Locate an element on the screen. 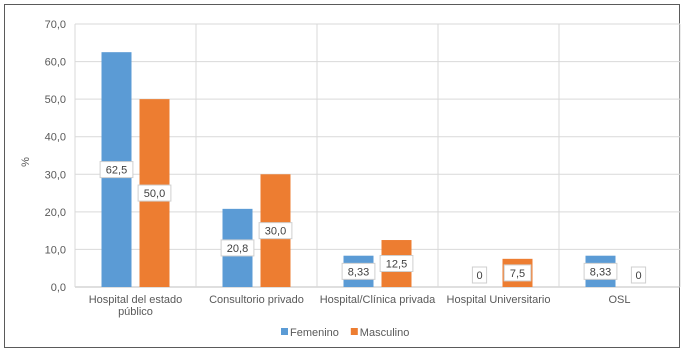 Image resolution: width=686 pixels, height=351 pixels. x-tick-label: Hospital/Clínica privada is located at coordinates (378, 300).